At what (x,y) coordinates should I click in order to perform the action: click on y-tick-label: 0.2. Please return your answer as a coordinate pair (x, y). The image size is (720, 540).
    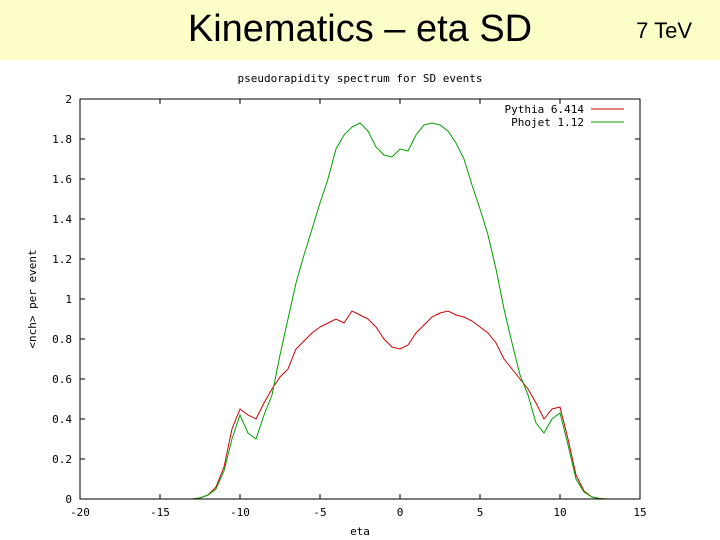
    Looking at the image, I should click on (62, 459).